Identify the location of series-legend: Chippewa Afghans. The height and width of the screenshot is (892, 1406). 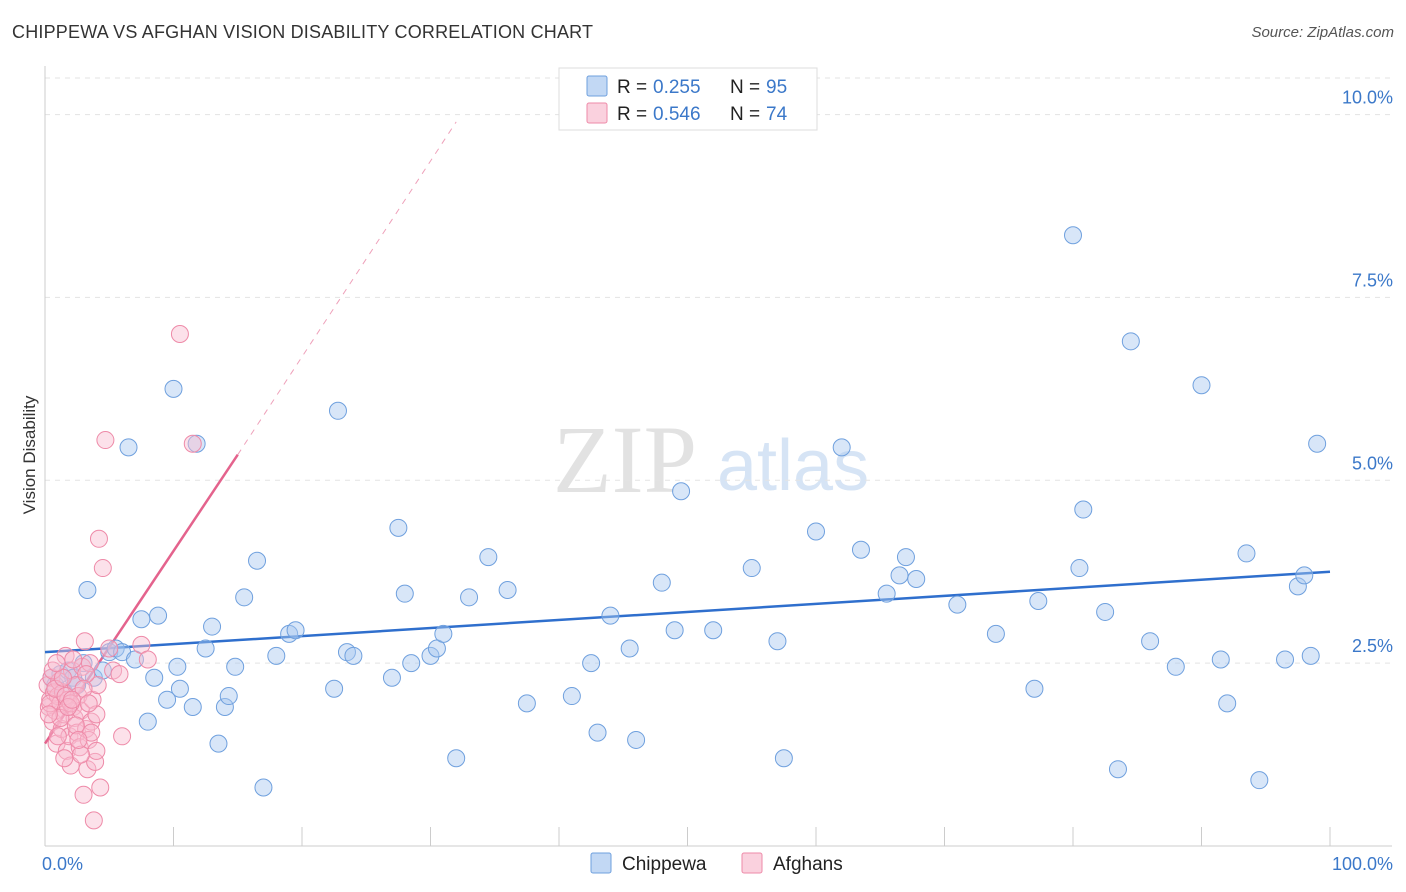
(716, 863).